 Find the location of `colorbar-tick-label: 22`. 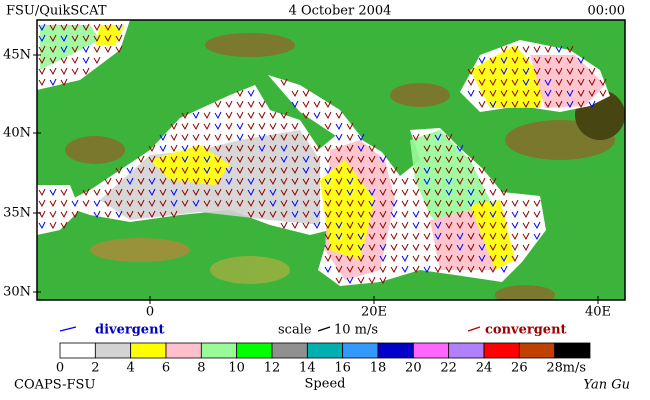

colorbar-tick-label: 22 is located at coordinates (448, 368).